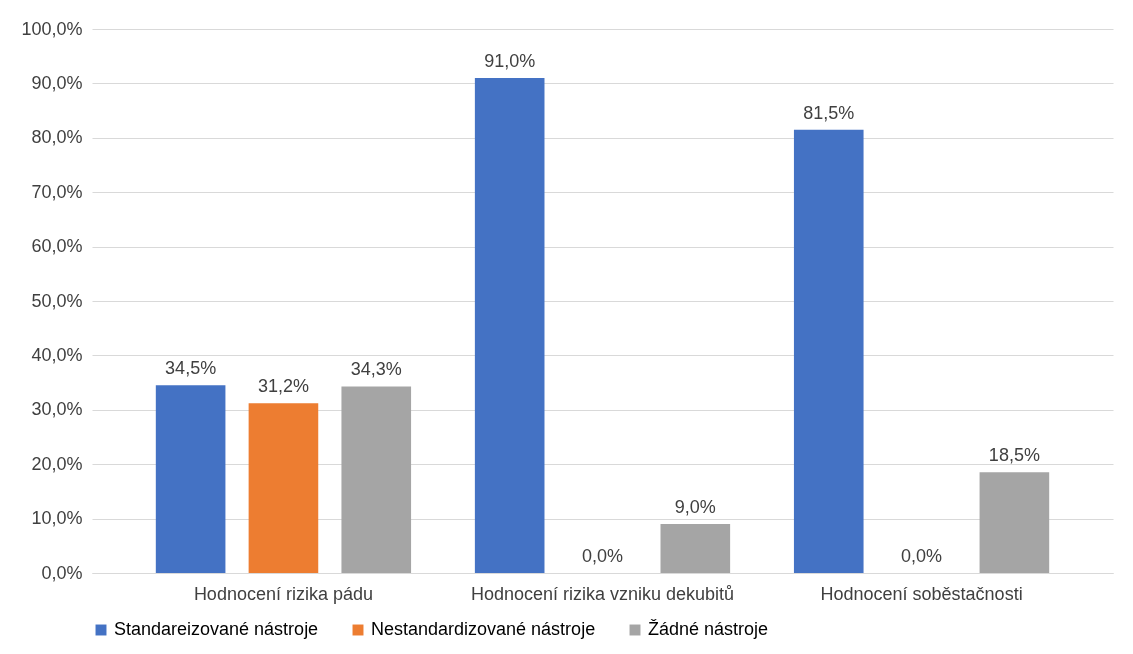 This screenshot has width=1133, height=654. I want to click on data-label: 34,5%, so click(191, 368).